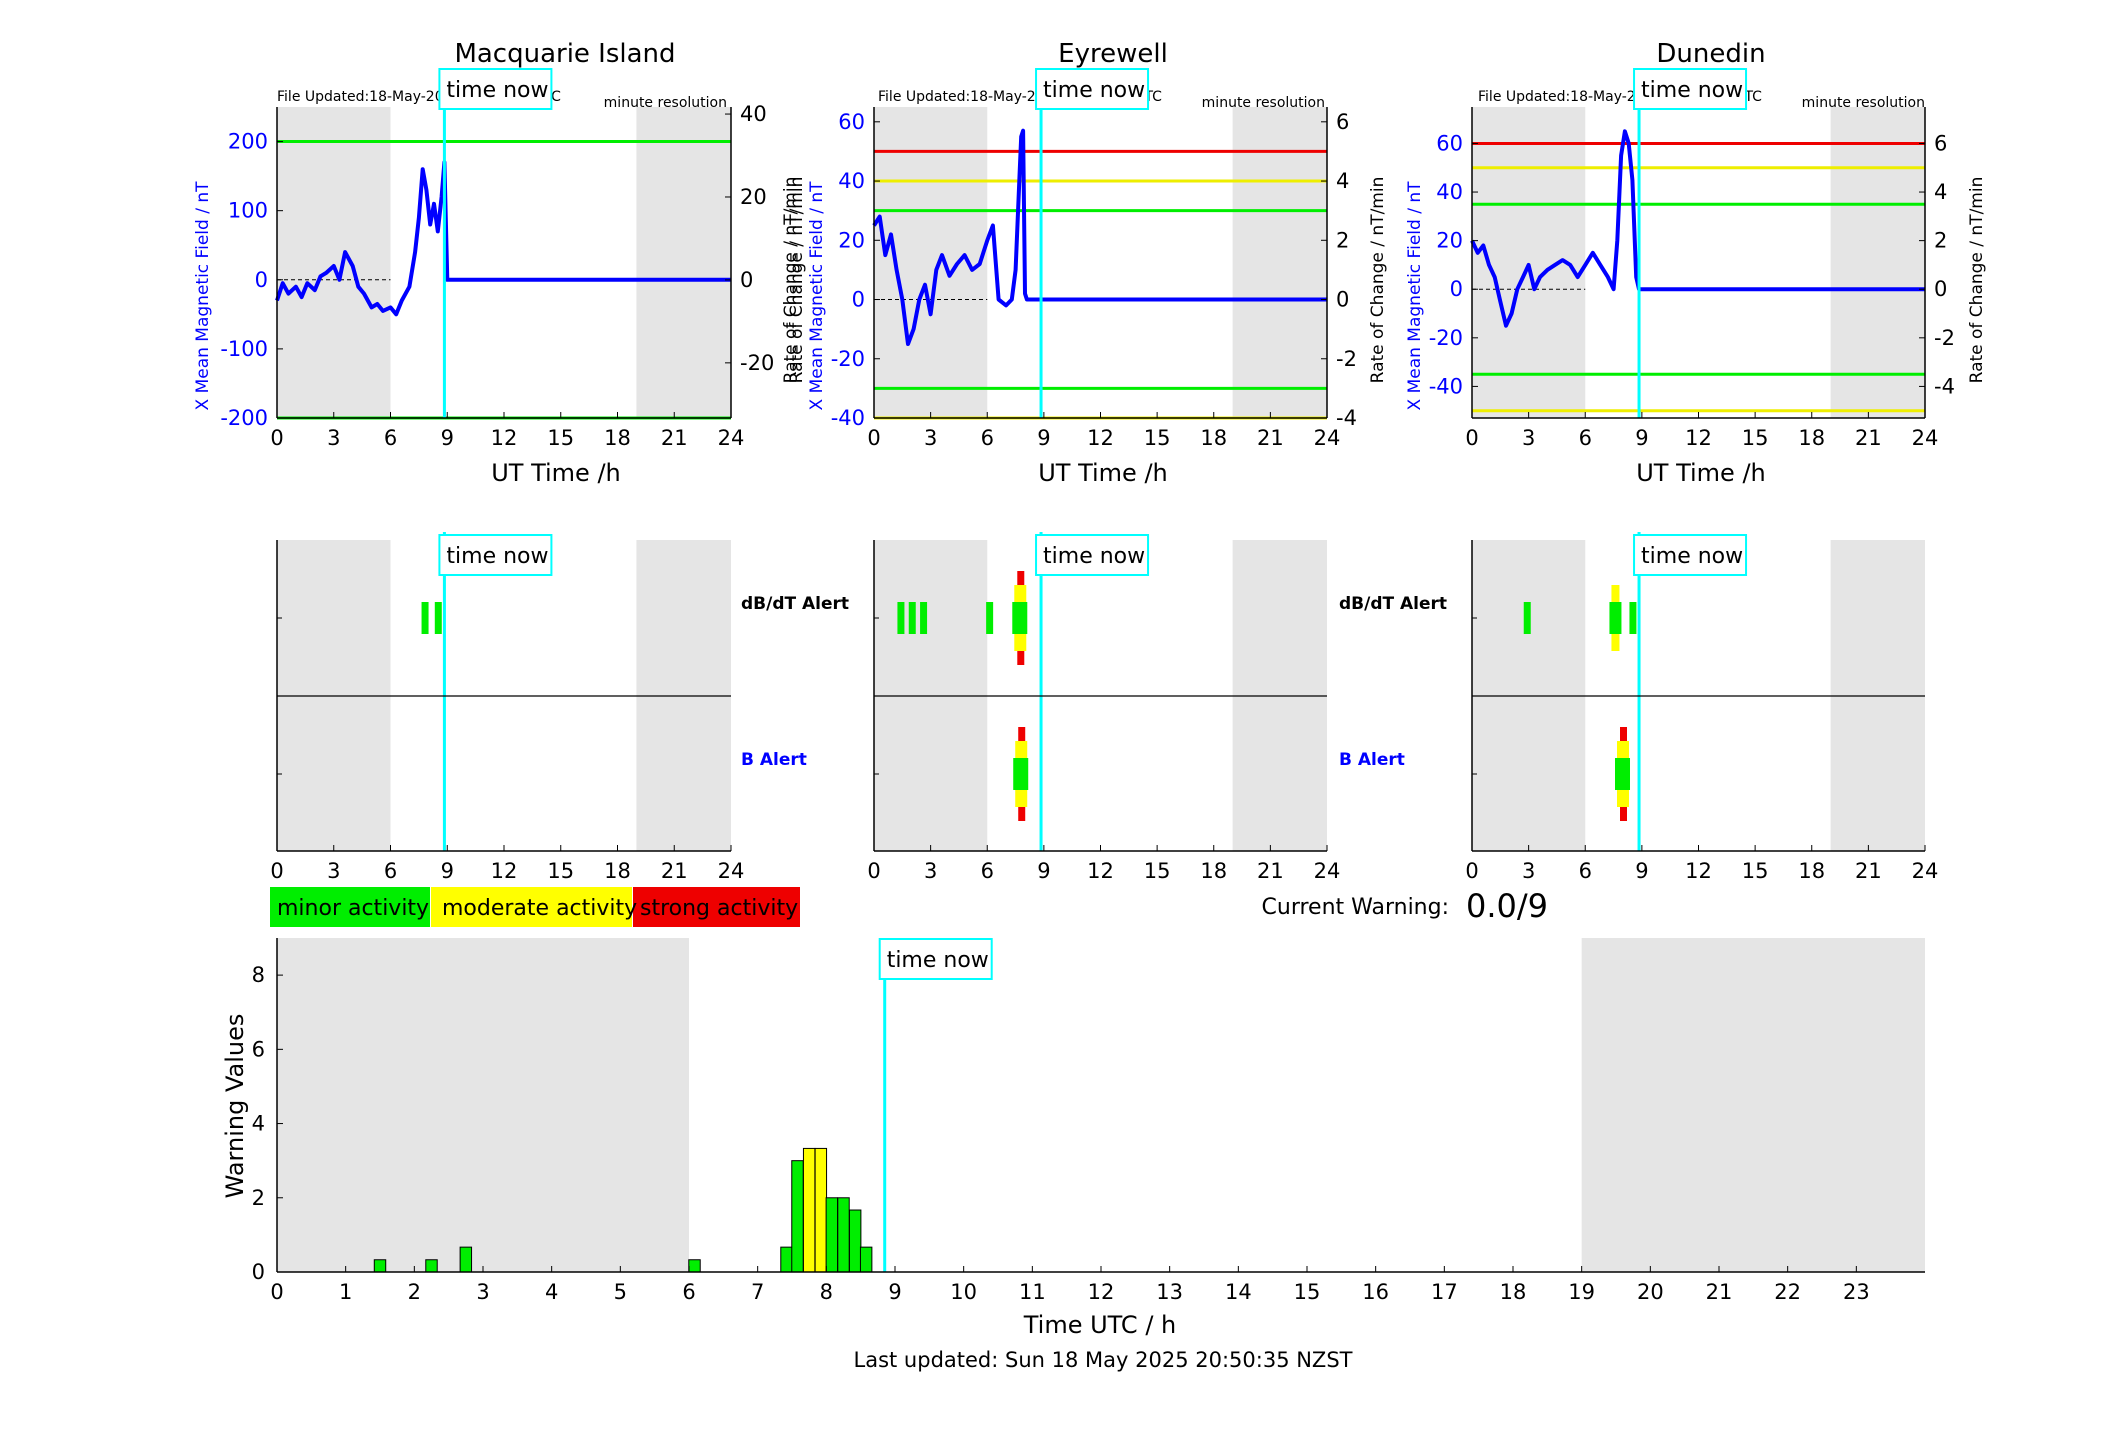  I want to click on y-tick-left-label: 60, so click(1449, 143).